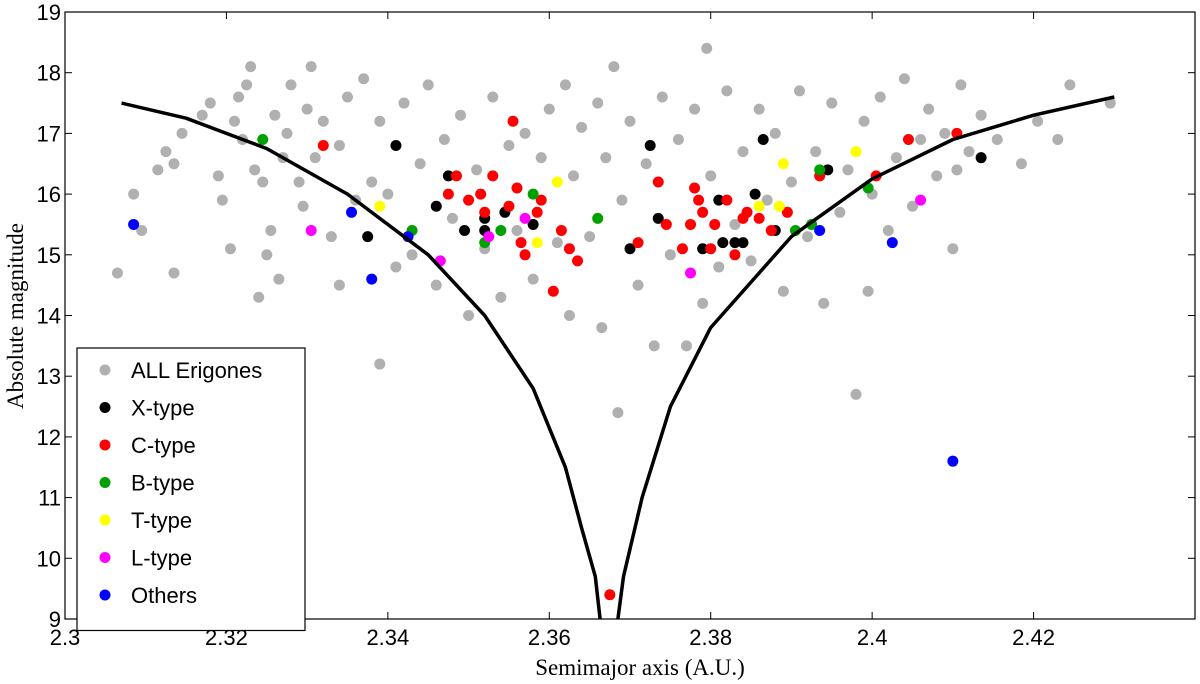  Describe the element at coordinates (49, 498) in the screenshot. I see `y-tick-label: 11` at that location.